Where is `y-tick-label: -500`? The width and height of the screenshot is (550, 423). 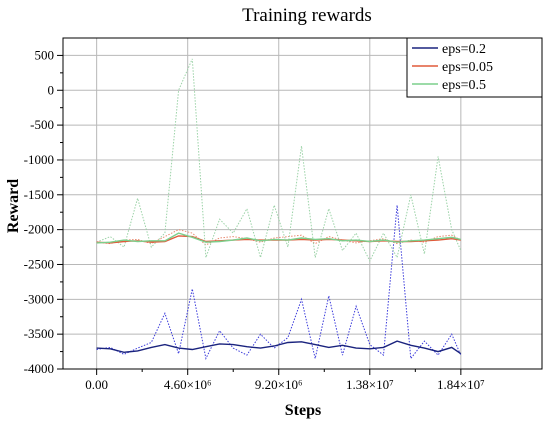 y-tick-label: -500 is located at coordinates (42, 124).